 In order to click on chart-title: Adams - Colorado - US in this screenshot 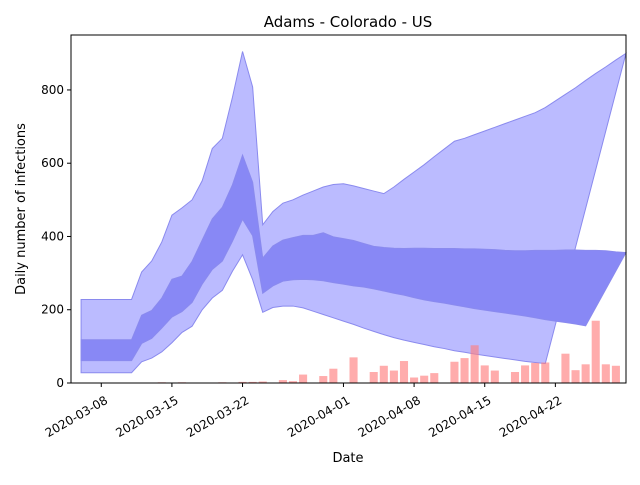, I will do `click(348, 22)`.